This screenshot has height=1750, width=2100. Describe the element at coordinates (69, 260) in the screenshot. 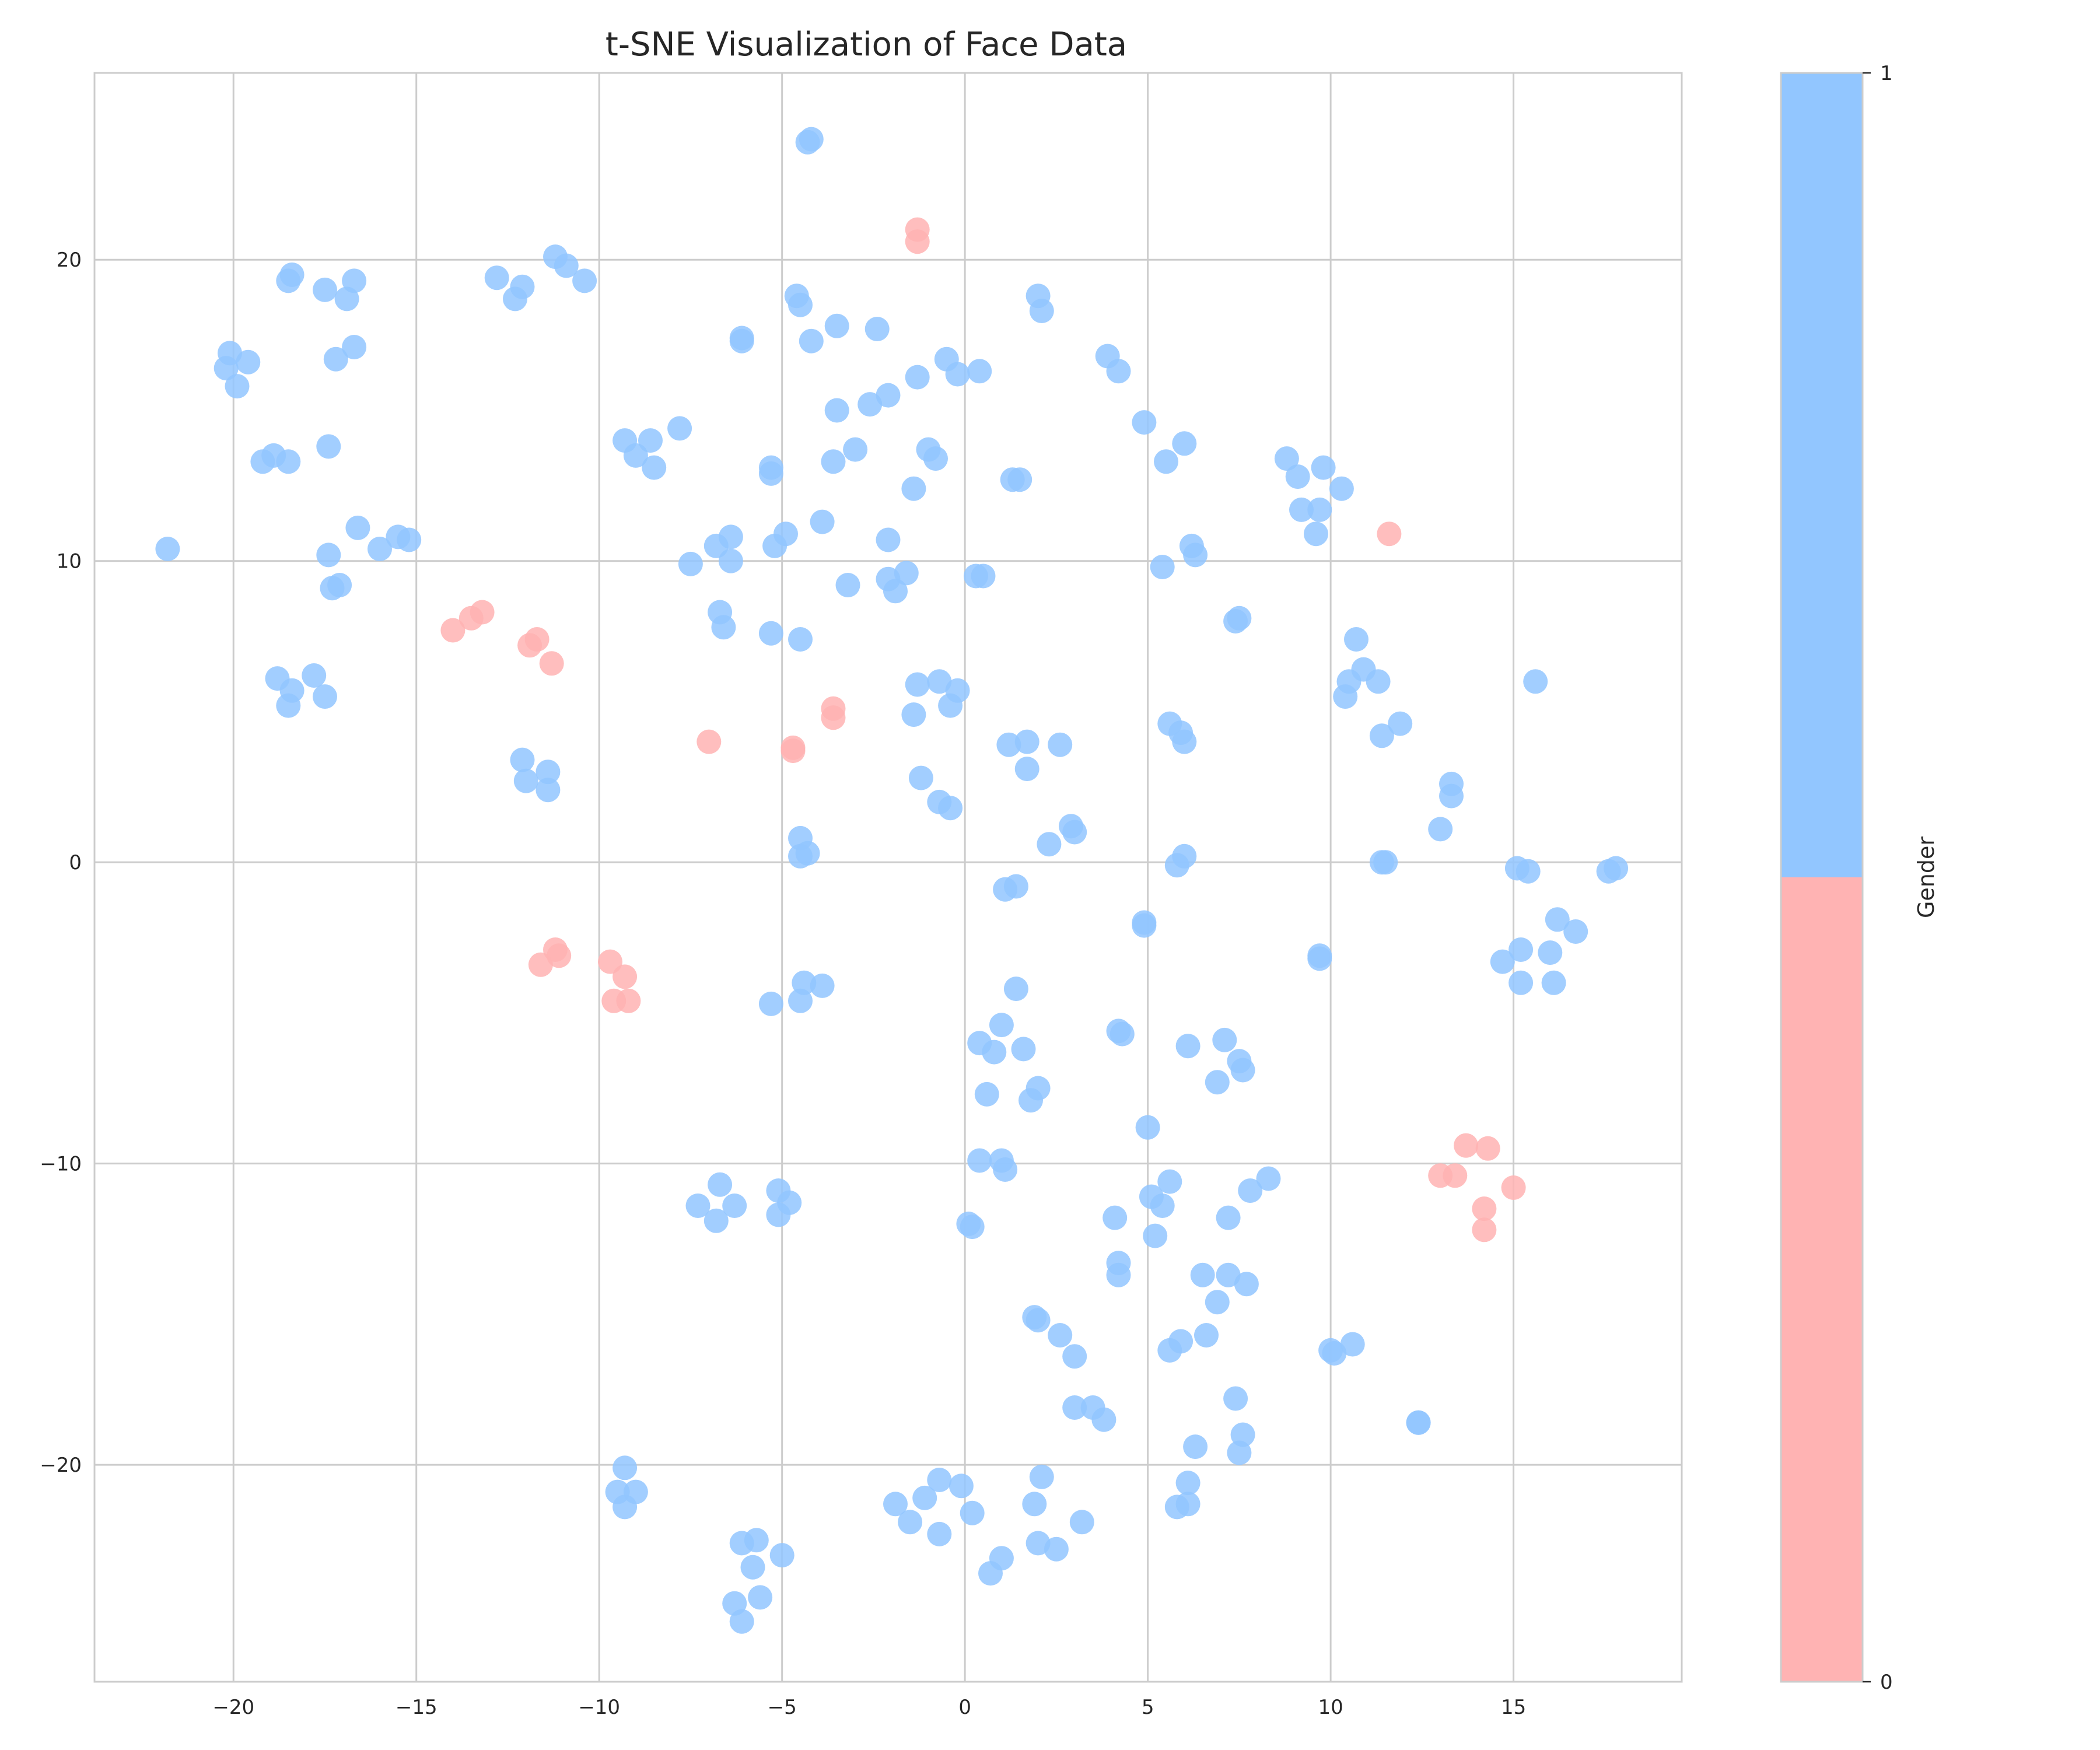

I see `y-tick-label: 20` at that location.